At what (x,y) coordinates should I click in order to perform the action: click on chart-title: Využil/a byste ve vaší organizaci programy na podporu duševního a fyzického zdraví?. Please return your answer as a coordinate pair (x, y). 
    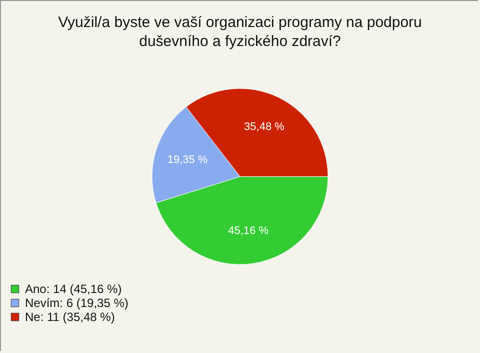
    Looking at the image, I should click on (240, 32).